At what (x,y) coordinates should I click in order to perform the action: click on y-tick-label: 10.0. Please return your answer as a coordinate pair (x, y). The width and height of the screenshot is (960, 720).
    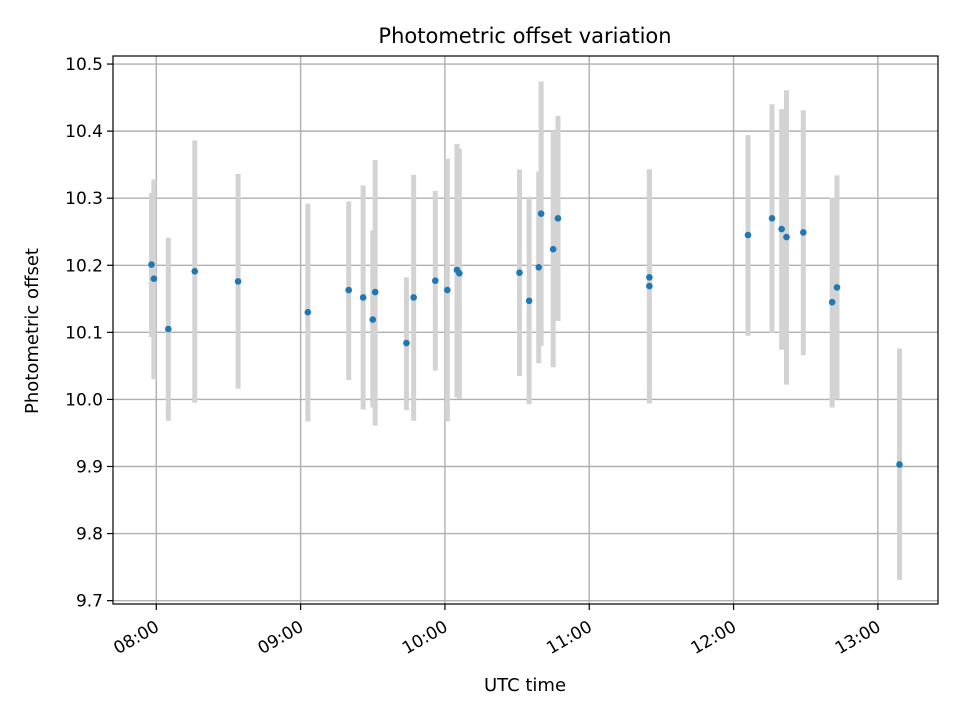
    Looking at the image, I should click on (84, 400).